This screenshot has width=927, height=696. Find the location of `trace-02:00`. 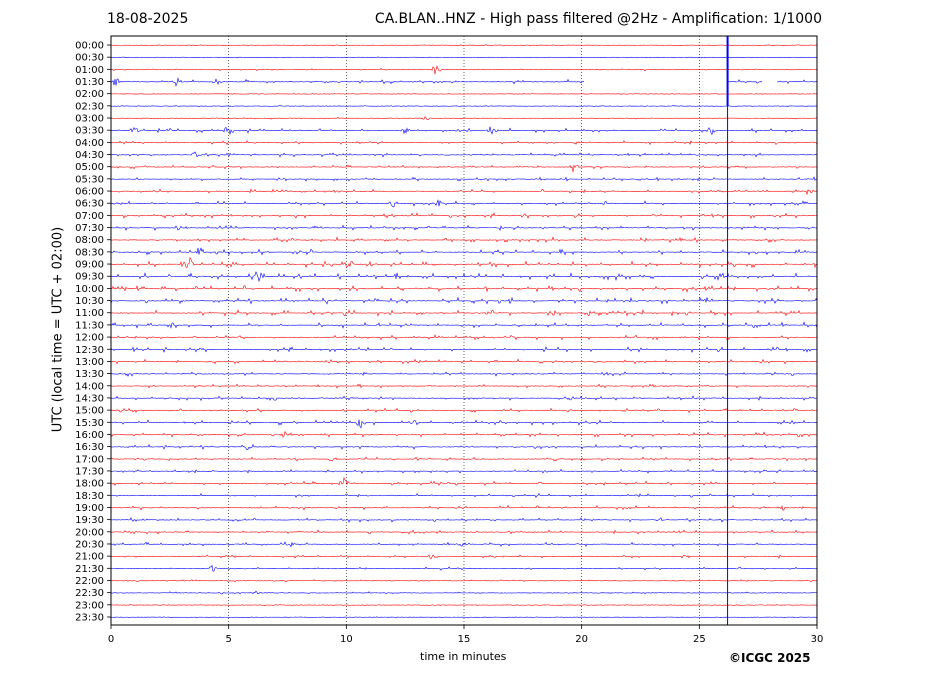

trace-02:00 is located at coordinates (464, 94).